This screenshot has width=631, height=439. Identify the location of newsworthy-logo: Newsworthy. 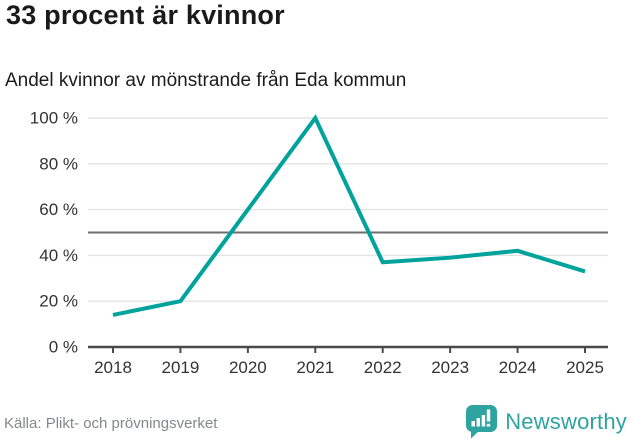
(546, 422).